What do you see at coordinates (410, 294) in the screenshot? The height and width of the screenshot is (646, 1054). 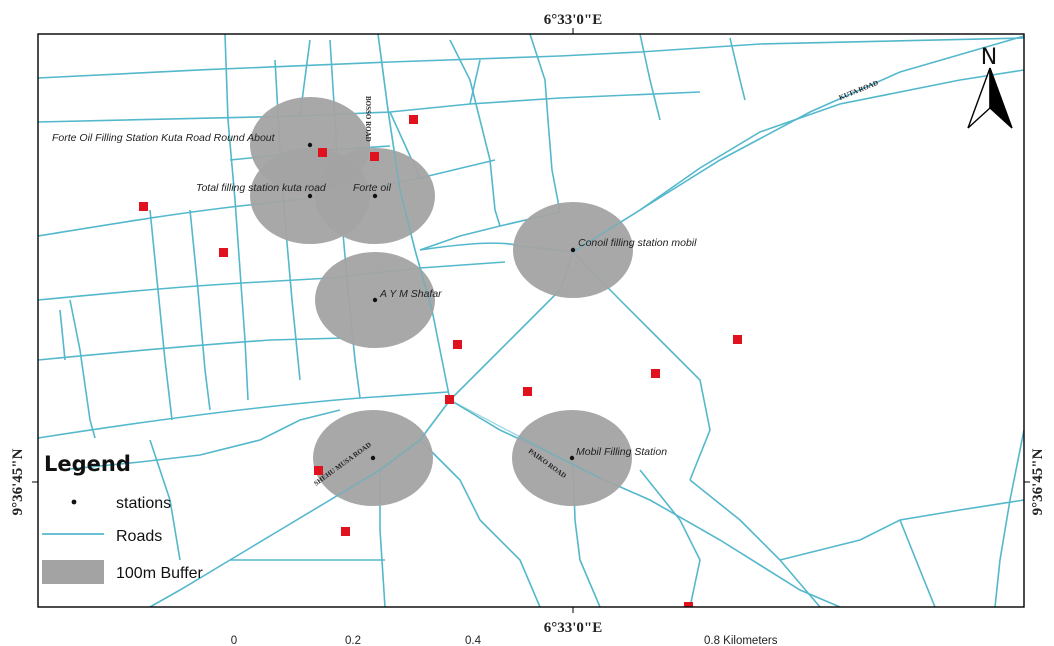 I see `station-label-aym-shafar: A Y M Shafar` at bounding box center [410, 294].